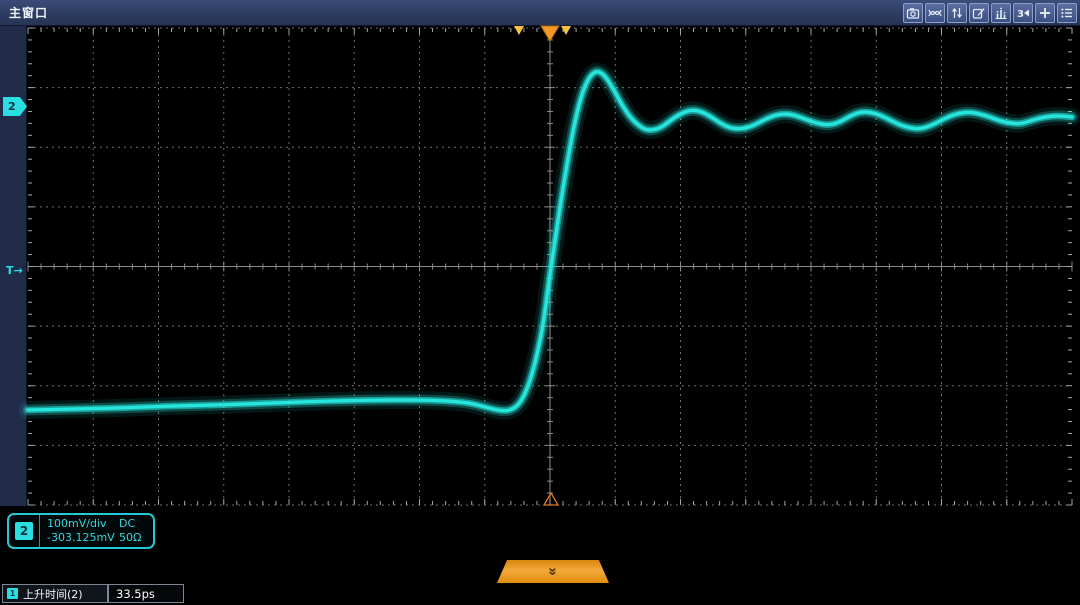 This screenshot has height=605, width=1080. I want to click on audio-button: 3, so click(1023, 13).